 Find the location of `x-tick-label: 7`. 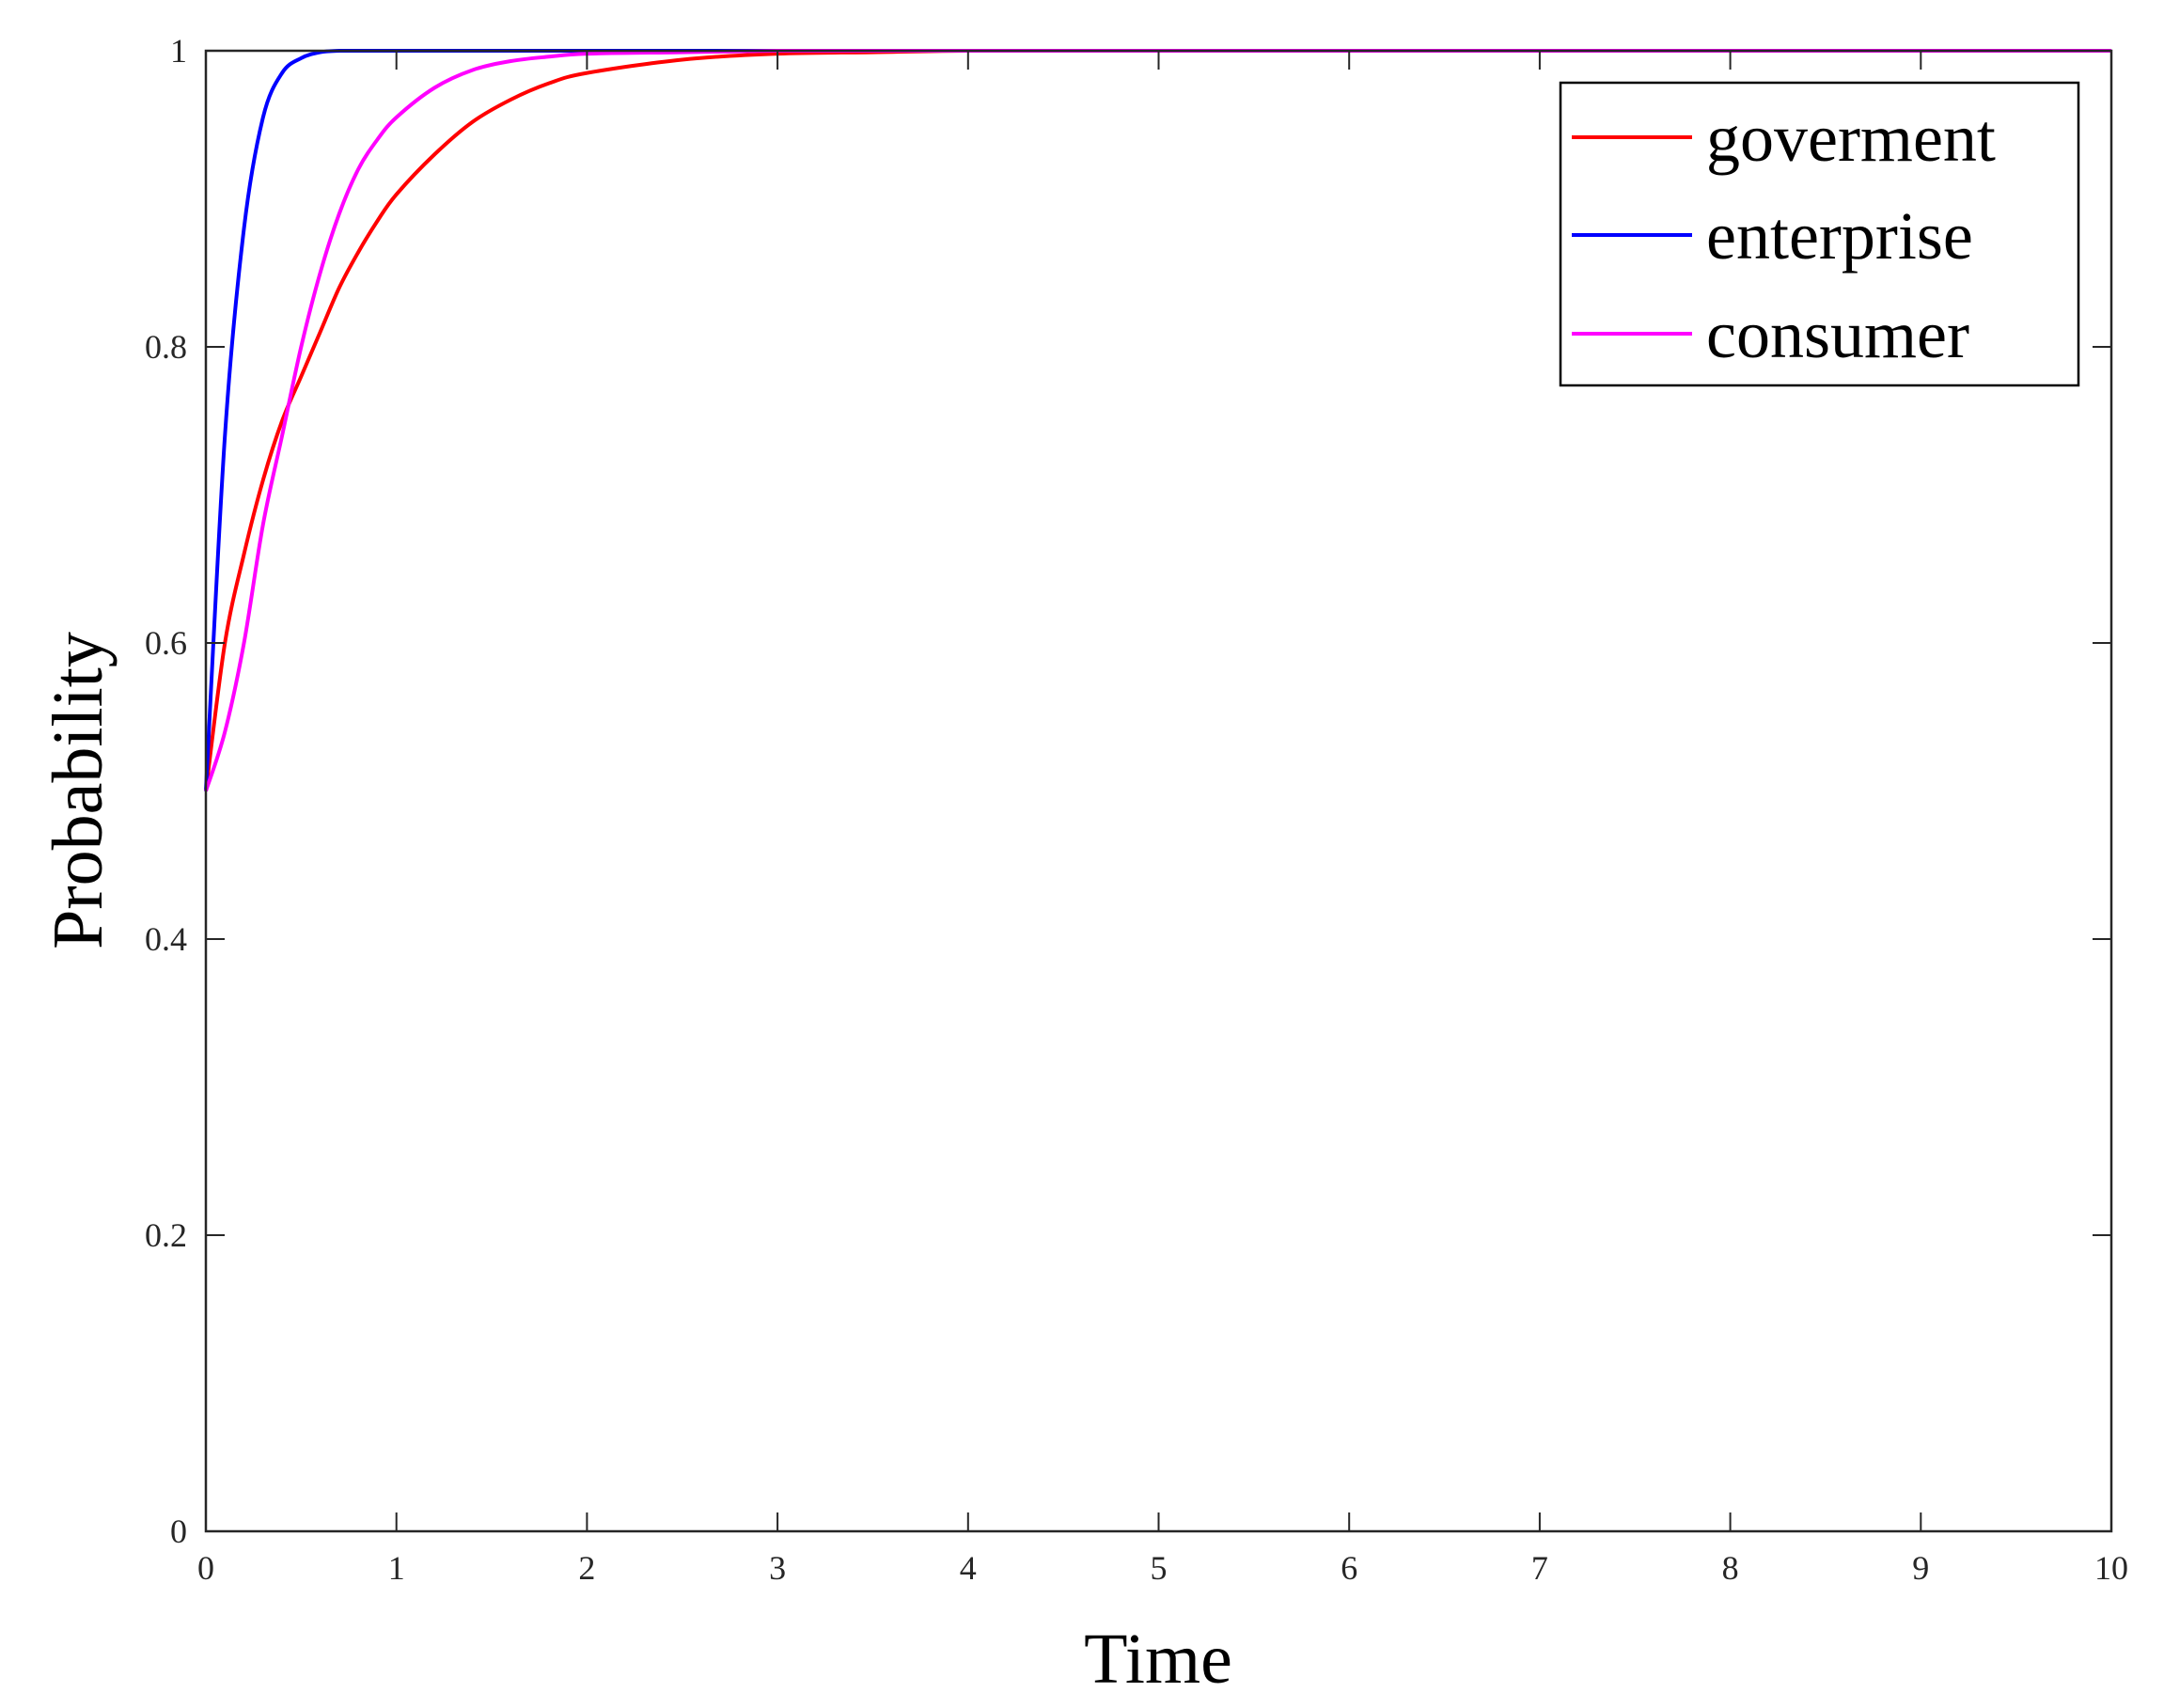

x-tick-label: 7 is located at coordinates (1539, 1568).